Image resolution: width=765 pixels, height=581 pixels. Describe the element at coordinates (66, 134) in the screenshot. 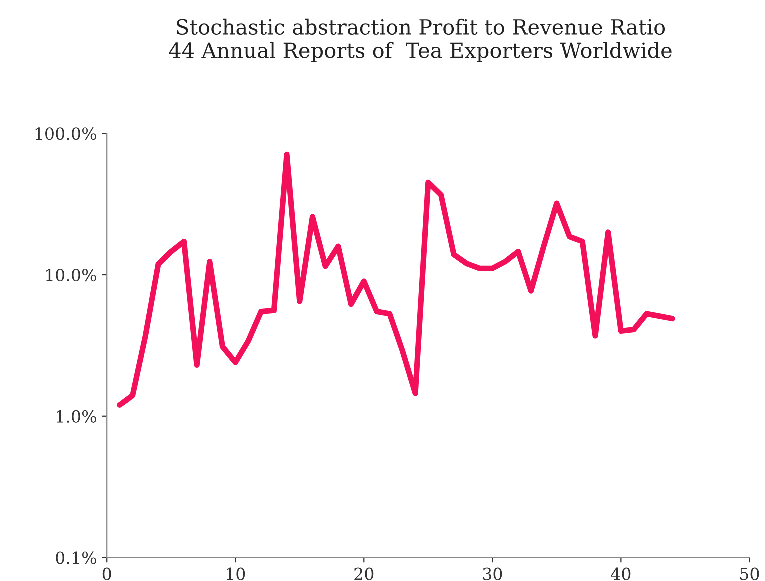

I see `y-tick-label: 100.0%` at that location.